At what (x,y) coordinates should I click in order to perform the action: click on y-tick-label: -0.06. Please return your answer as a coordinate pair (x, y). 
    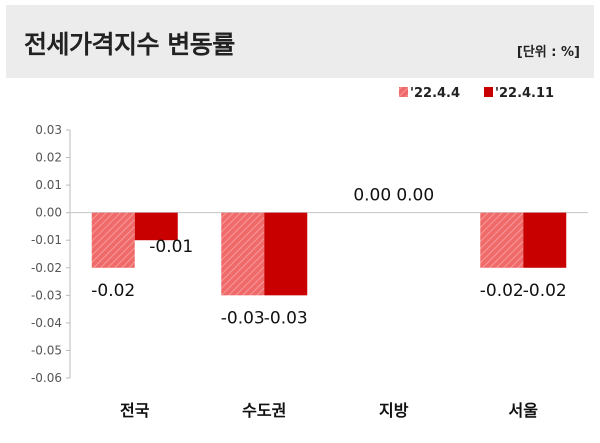
    Looking at the image, I should click on (46, 378).